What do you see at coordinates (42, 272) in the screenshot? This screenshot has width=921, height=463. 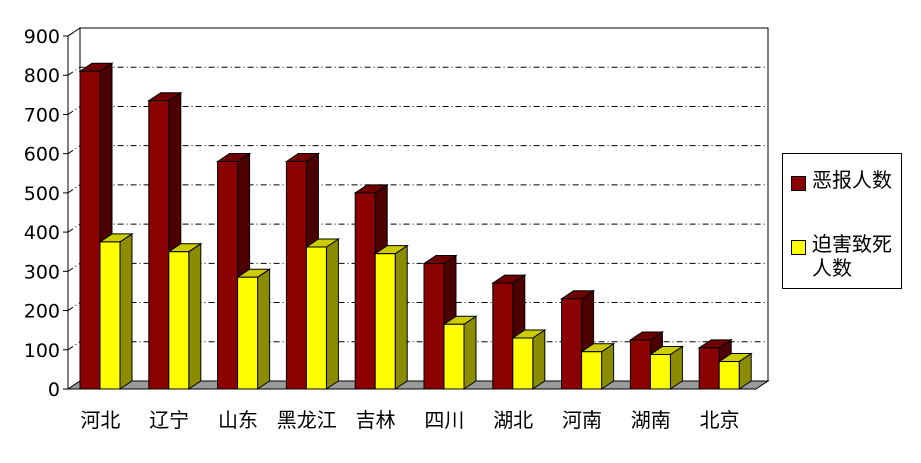 I see `y-tick-label: 300` at bounding box center [42, 272].